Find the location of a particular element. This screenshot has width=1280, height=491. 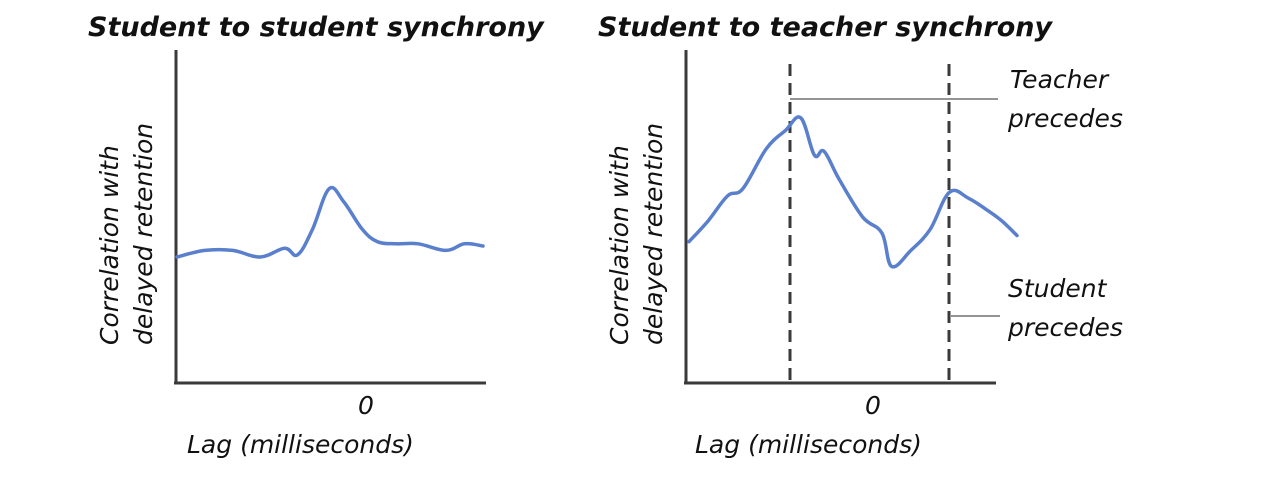

teacher-precedes-label-line1: Teacher is located at coordinates (1060, 79).